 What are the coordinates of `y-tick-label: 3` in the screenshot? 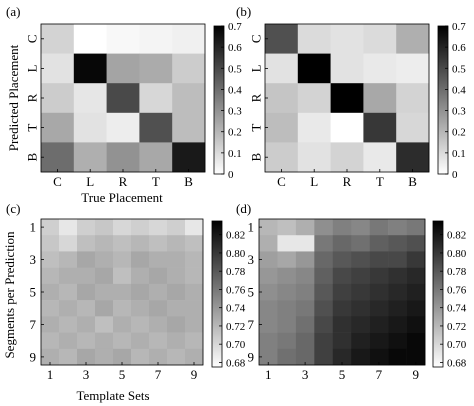 It's located at (33, 259).